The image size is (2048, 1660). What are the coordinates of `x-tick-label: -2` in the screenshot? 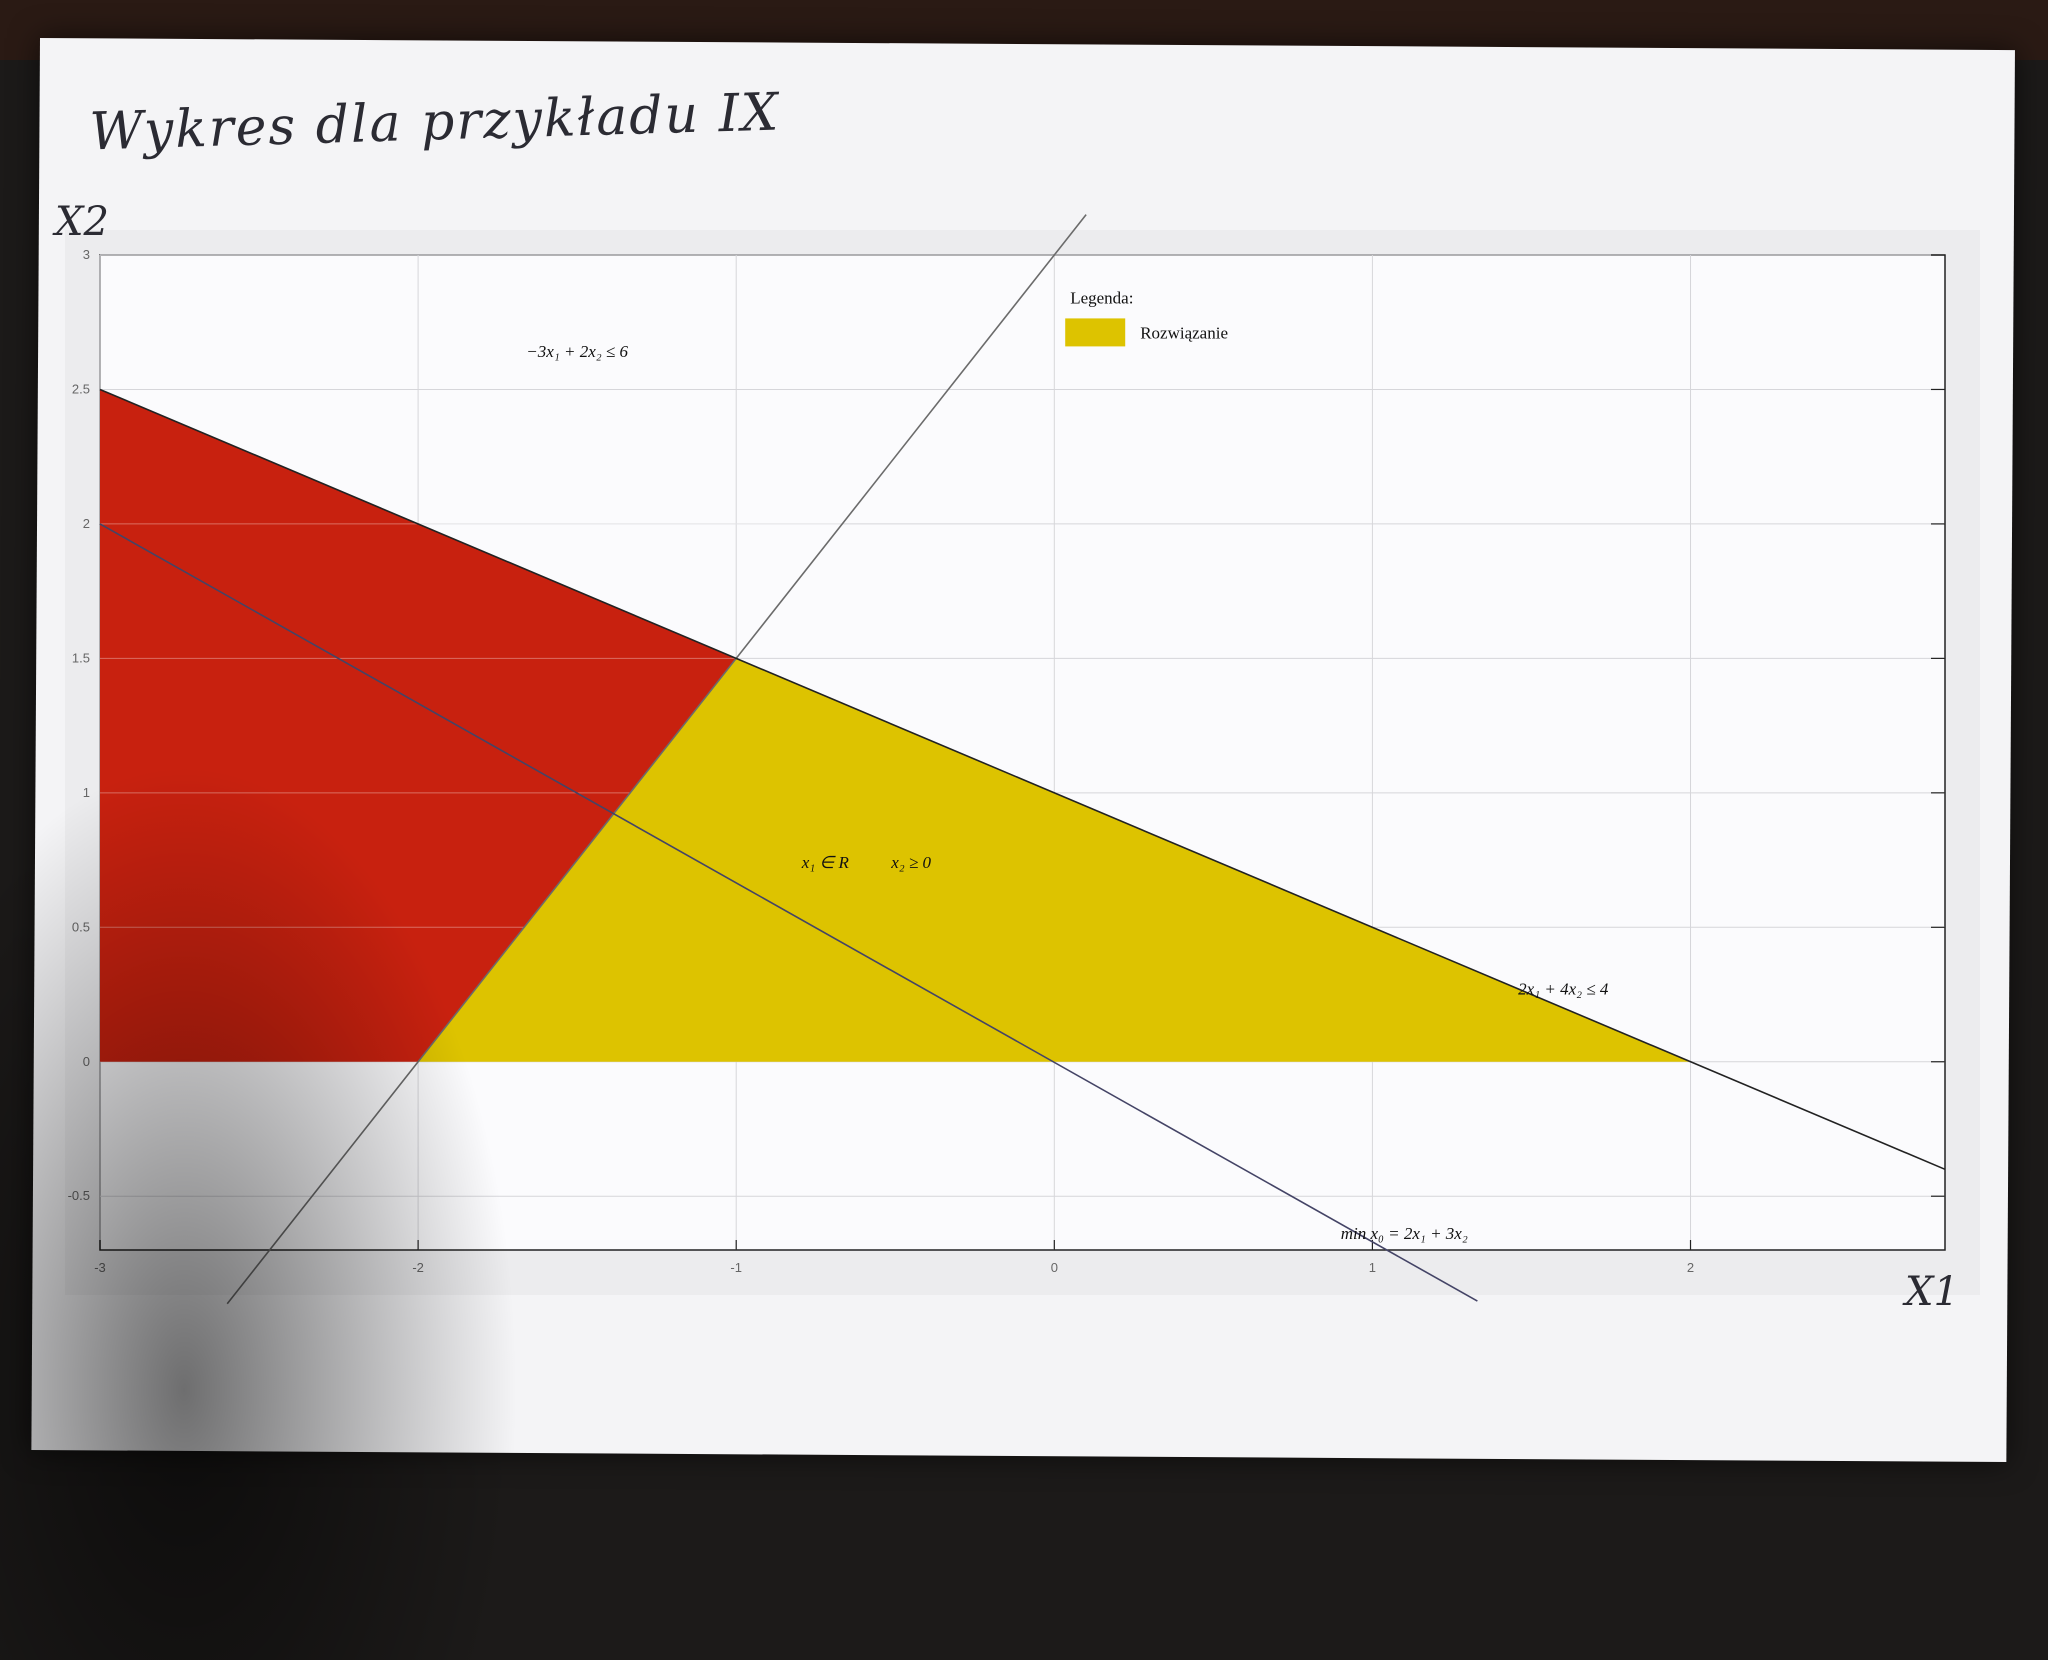 It's located at (418, 1267).